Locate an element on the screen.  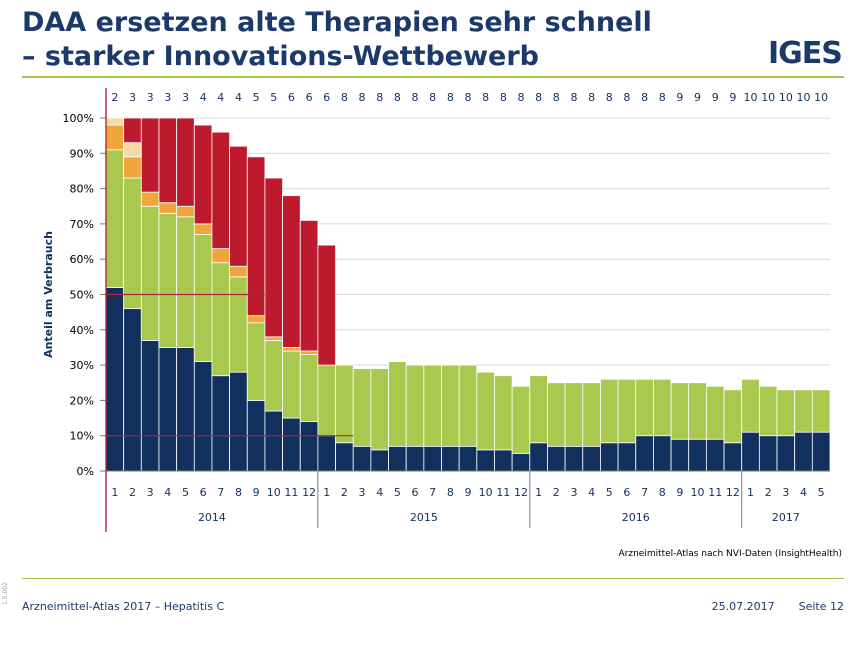
y-tick-label: 60% is located at coordinates (82, 259).